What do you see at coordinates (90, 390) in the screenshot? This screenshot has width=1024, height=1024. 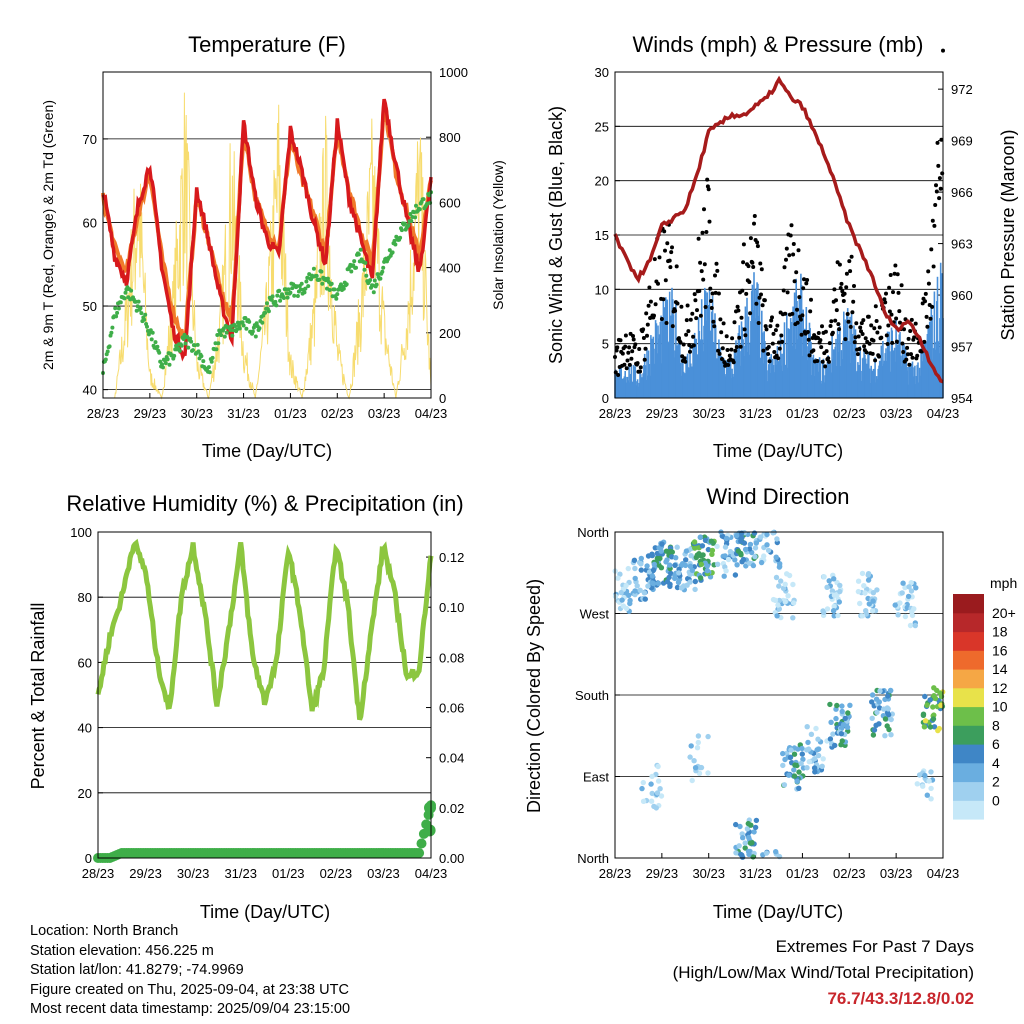 I see `temperature-ytick-label: 40` at bounding box center [90, 390].